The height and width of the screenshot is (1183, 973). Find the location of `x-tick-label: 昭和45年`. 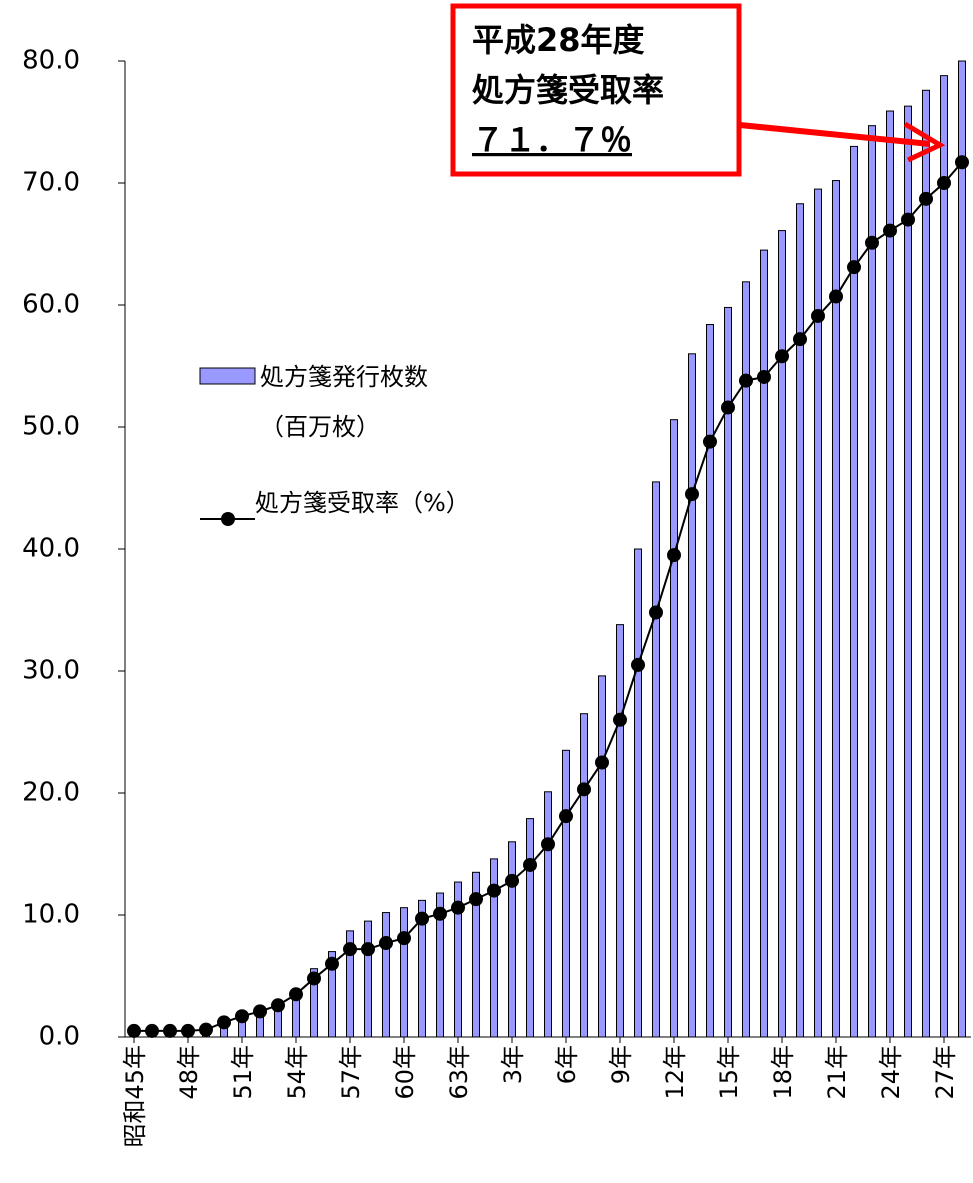

x-tick-label: 昭和45年 is located at coordinates (135, 1096).